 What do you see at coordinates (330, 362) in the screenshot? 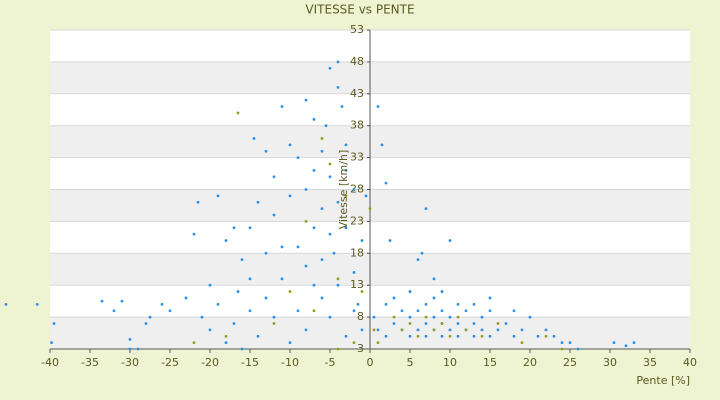
I see `x-tick-label: -5` at bounding box center [330, 362].